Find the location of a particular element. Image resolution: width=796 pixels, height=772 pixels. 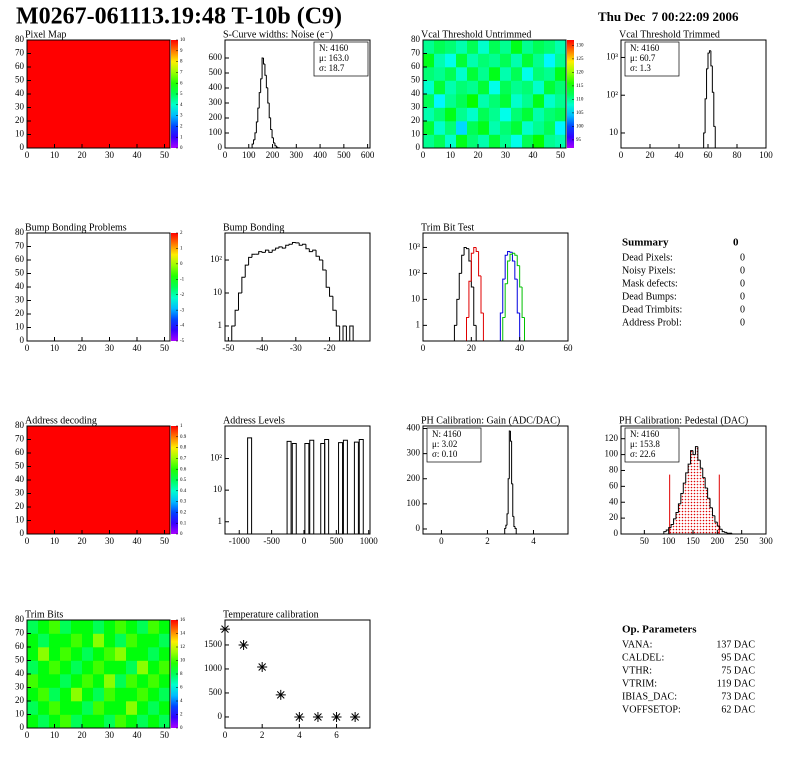

y-tick-label: 400 is located at coordinates (414, 428).